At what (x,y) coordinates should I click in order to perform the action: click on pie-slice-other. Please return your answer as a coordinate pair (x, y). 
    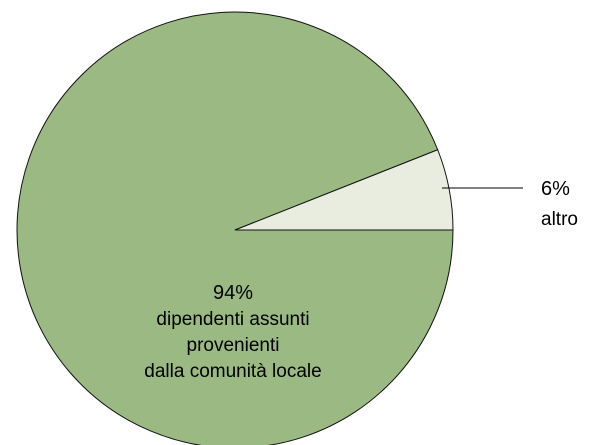
    Looking at the image, I should click on (344, 190).